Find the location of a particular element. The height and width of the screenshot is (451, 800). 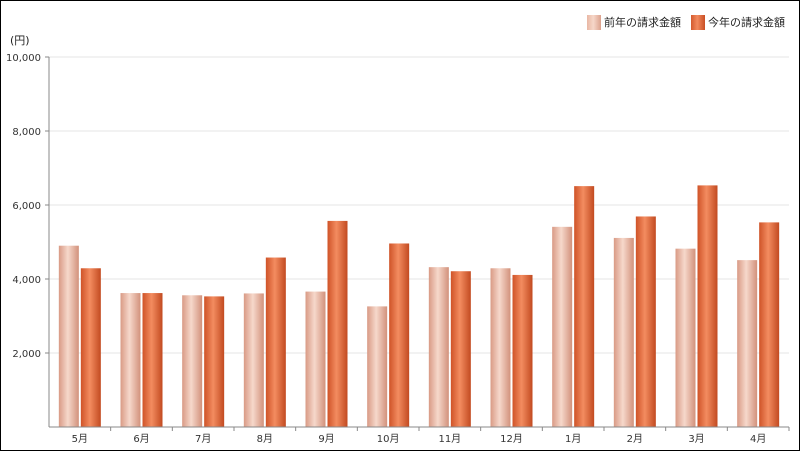

legend-label-current: 今年の請求金額 is located at coordinates (746, 22).